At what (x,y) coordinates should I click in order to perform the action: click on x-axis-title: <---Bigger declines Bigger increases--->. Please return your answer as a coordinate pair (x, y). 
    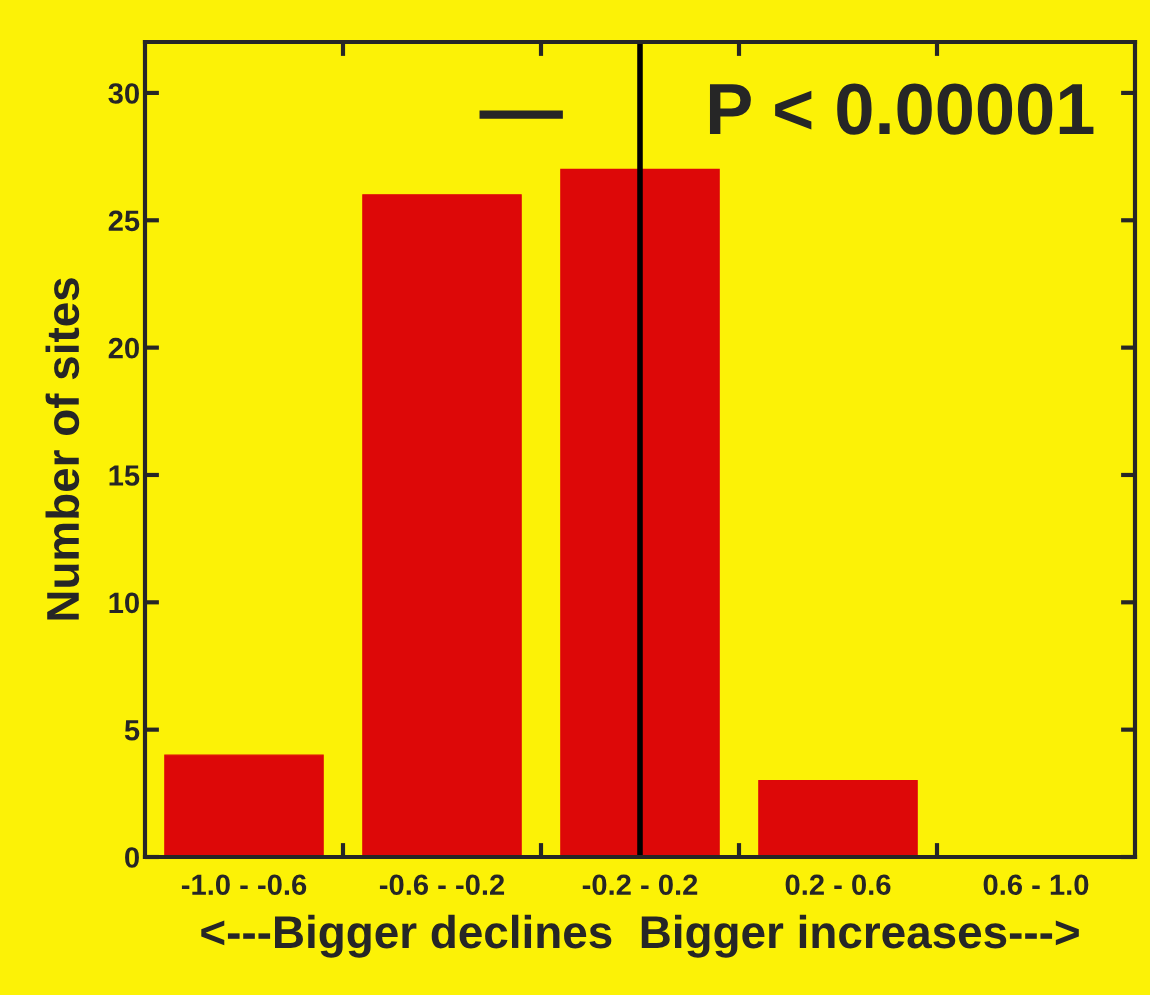
    Looking at the image, I should click on (640, 936).